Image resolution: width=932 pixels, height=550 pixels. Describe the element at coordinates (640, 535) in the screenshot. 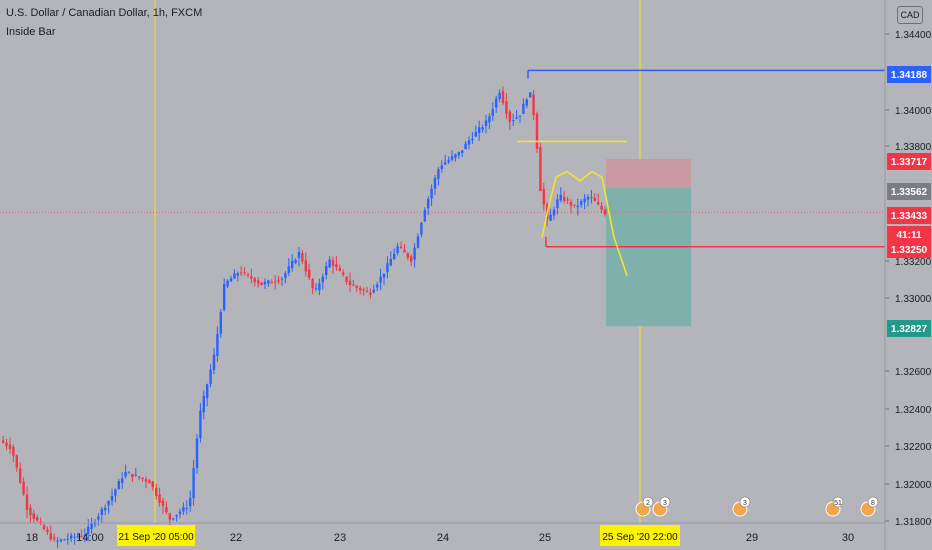

I see `x-highlight-1: 25 Sep '20 22:00` at that location.